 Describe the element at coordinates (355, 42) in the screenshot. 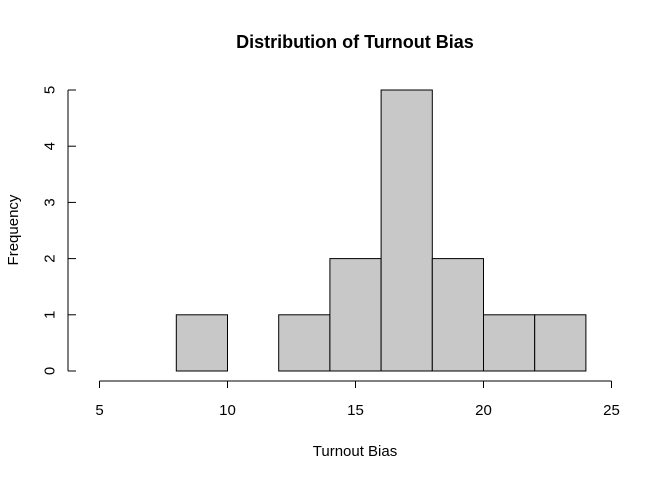

I see `chart-title: Distribution of Turnout Bias` at that location.